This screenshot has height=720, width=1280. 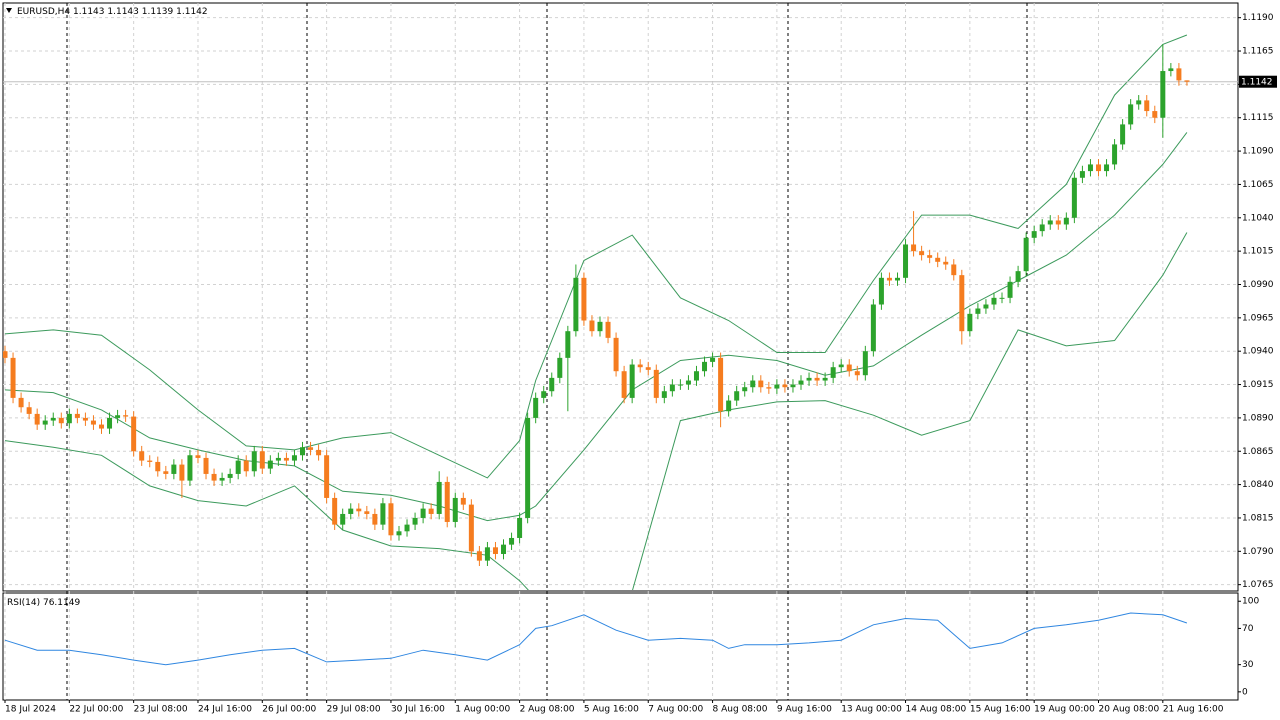 What do you see at coordinates (112, 12) in the screenshot?
I see `header: EURUSD,H4 1.1143 1.1143 1.1139 1.1142` at bounding box center [112, 12].